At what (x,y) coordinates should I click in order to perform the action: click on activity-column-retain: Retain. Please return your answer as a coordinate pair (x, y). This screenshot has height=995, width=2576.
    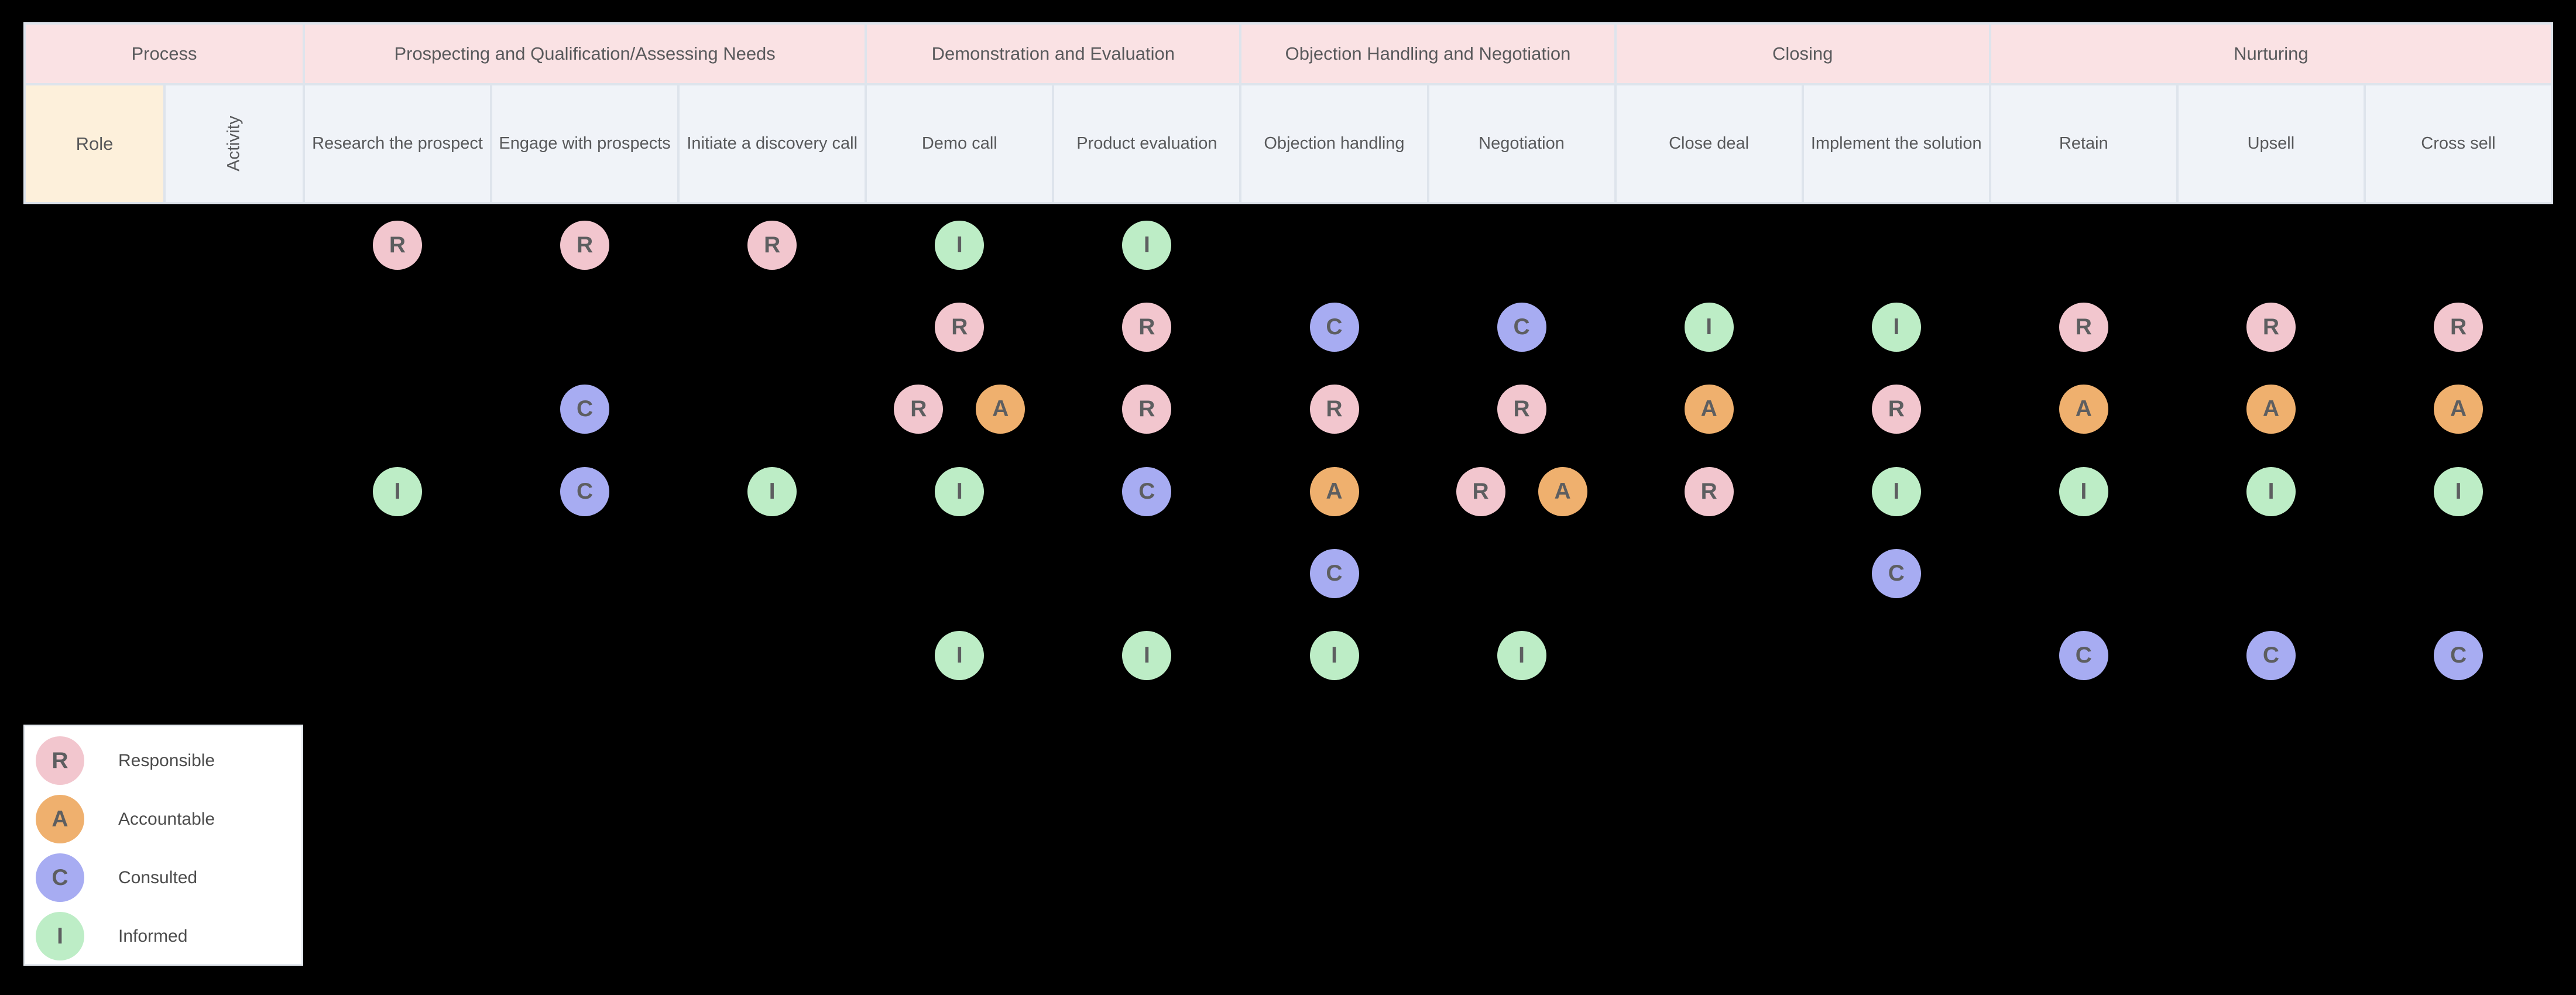
    Looking at the image, I should click on (2084, 143).